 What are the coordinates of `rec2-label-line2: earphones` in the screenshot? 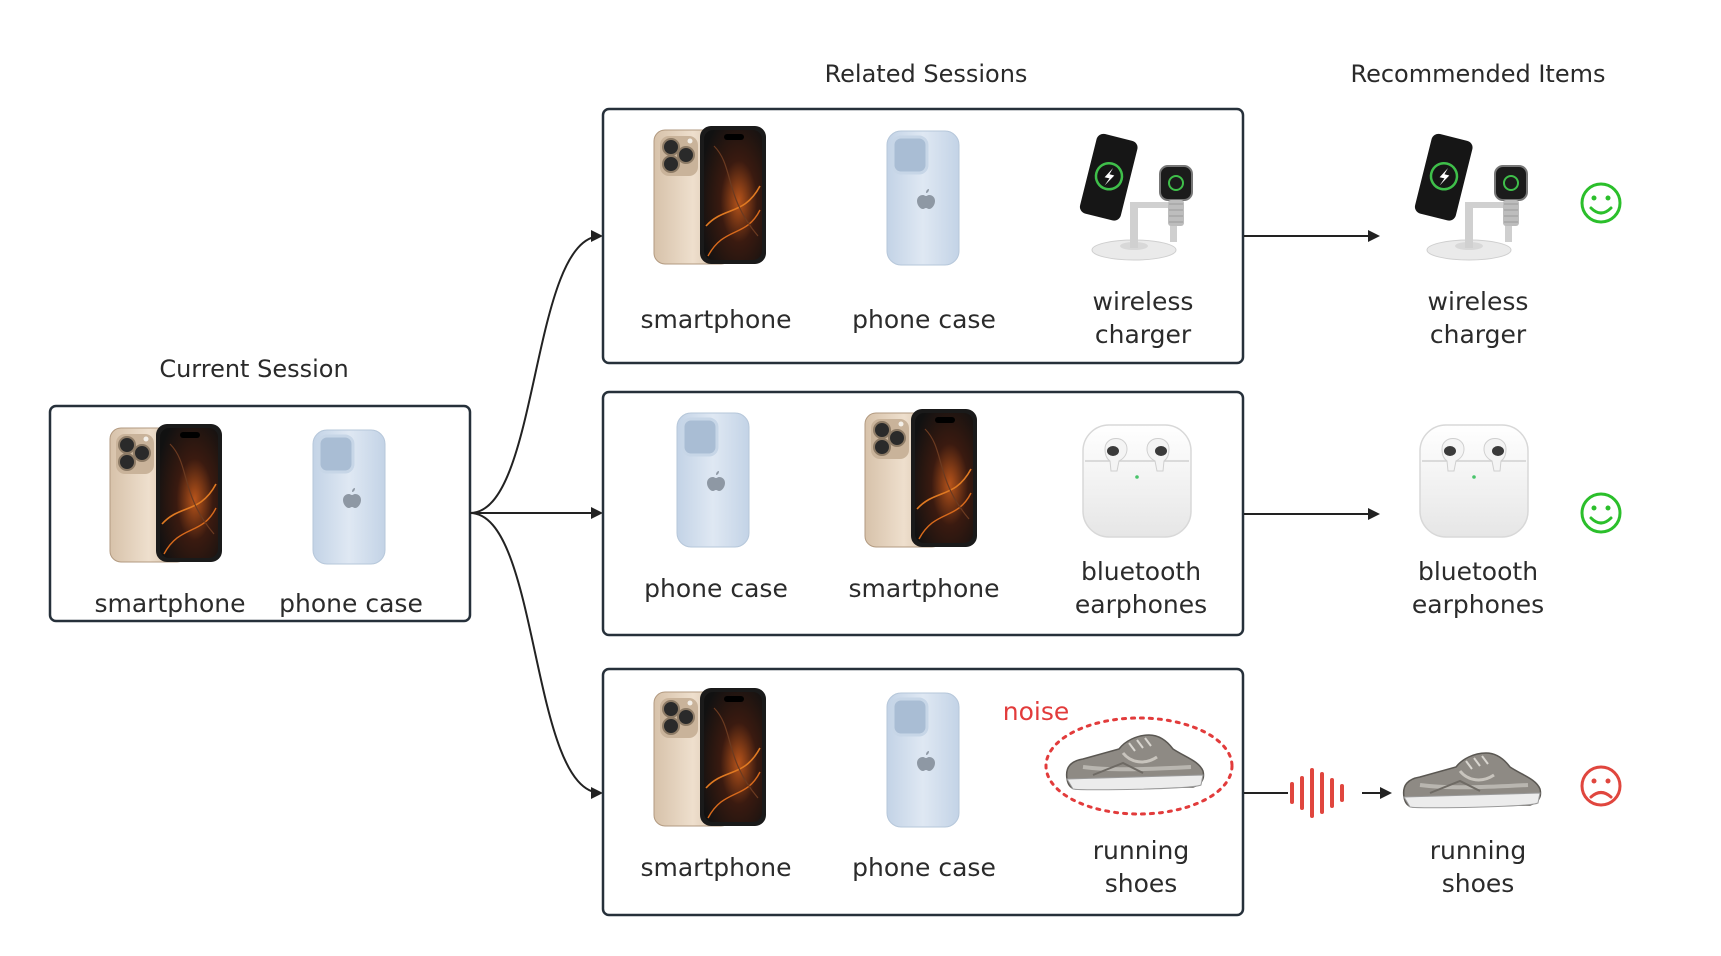 It's located at (1478, 604).